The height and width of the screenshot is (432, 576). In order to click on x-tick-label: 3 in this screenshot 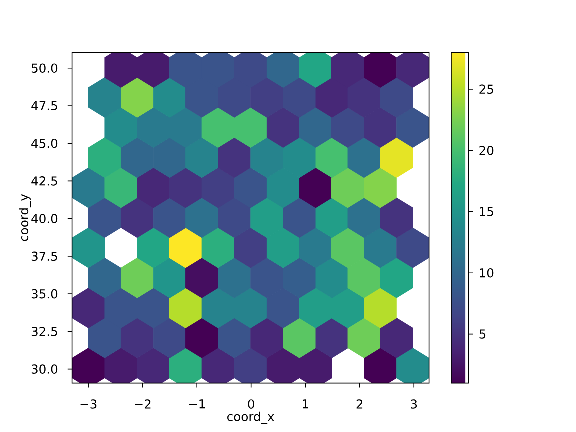, I will do `click(414, 404)`.